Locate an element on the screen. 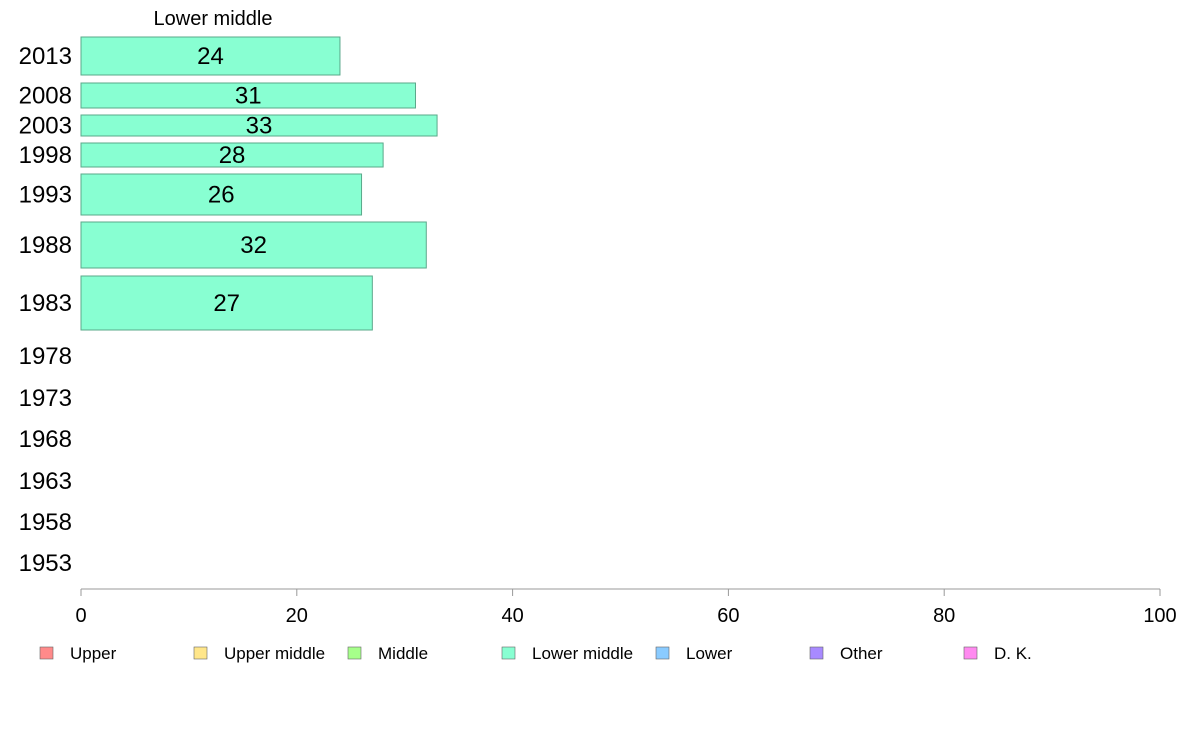  chart-title: Lower middle is located at coordinates (213, 19).